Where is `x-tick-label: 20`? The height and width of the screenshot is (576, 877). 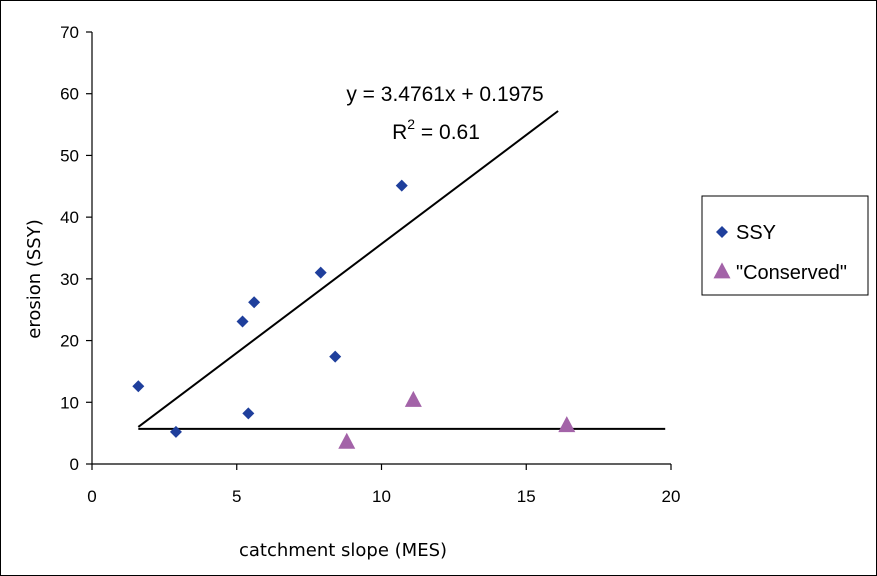 x-tick-label: 20 is located at coordinates (671, 496).